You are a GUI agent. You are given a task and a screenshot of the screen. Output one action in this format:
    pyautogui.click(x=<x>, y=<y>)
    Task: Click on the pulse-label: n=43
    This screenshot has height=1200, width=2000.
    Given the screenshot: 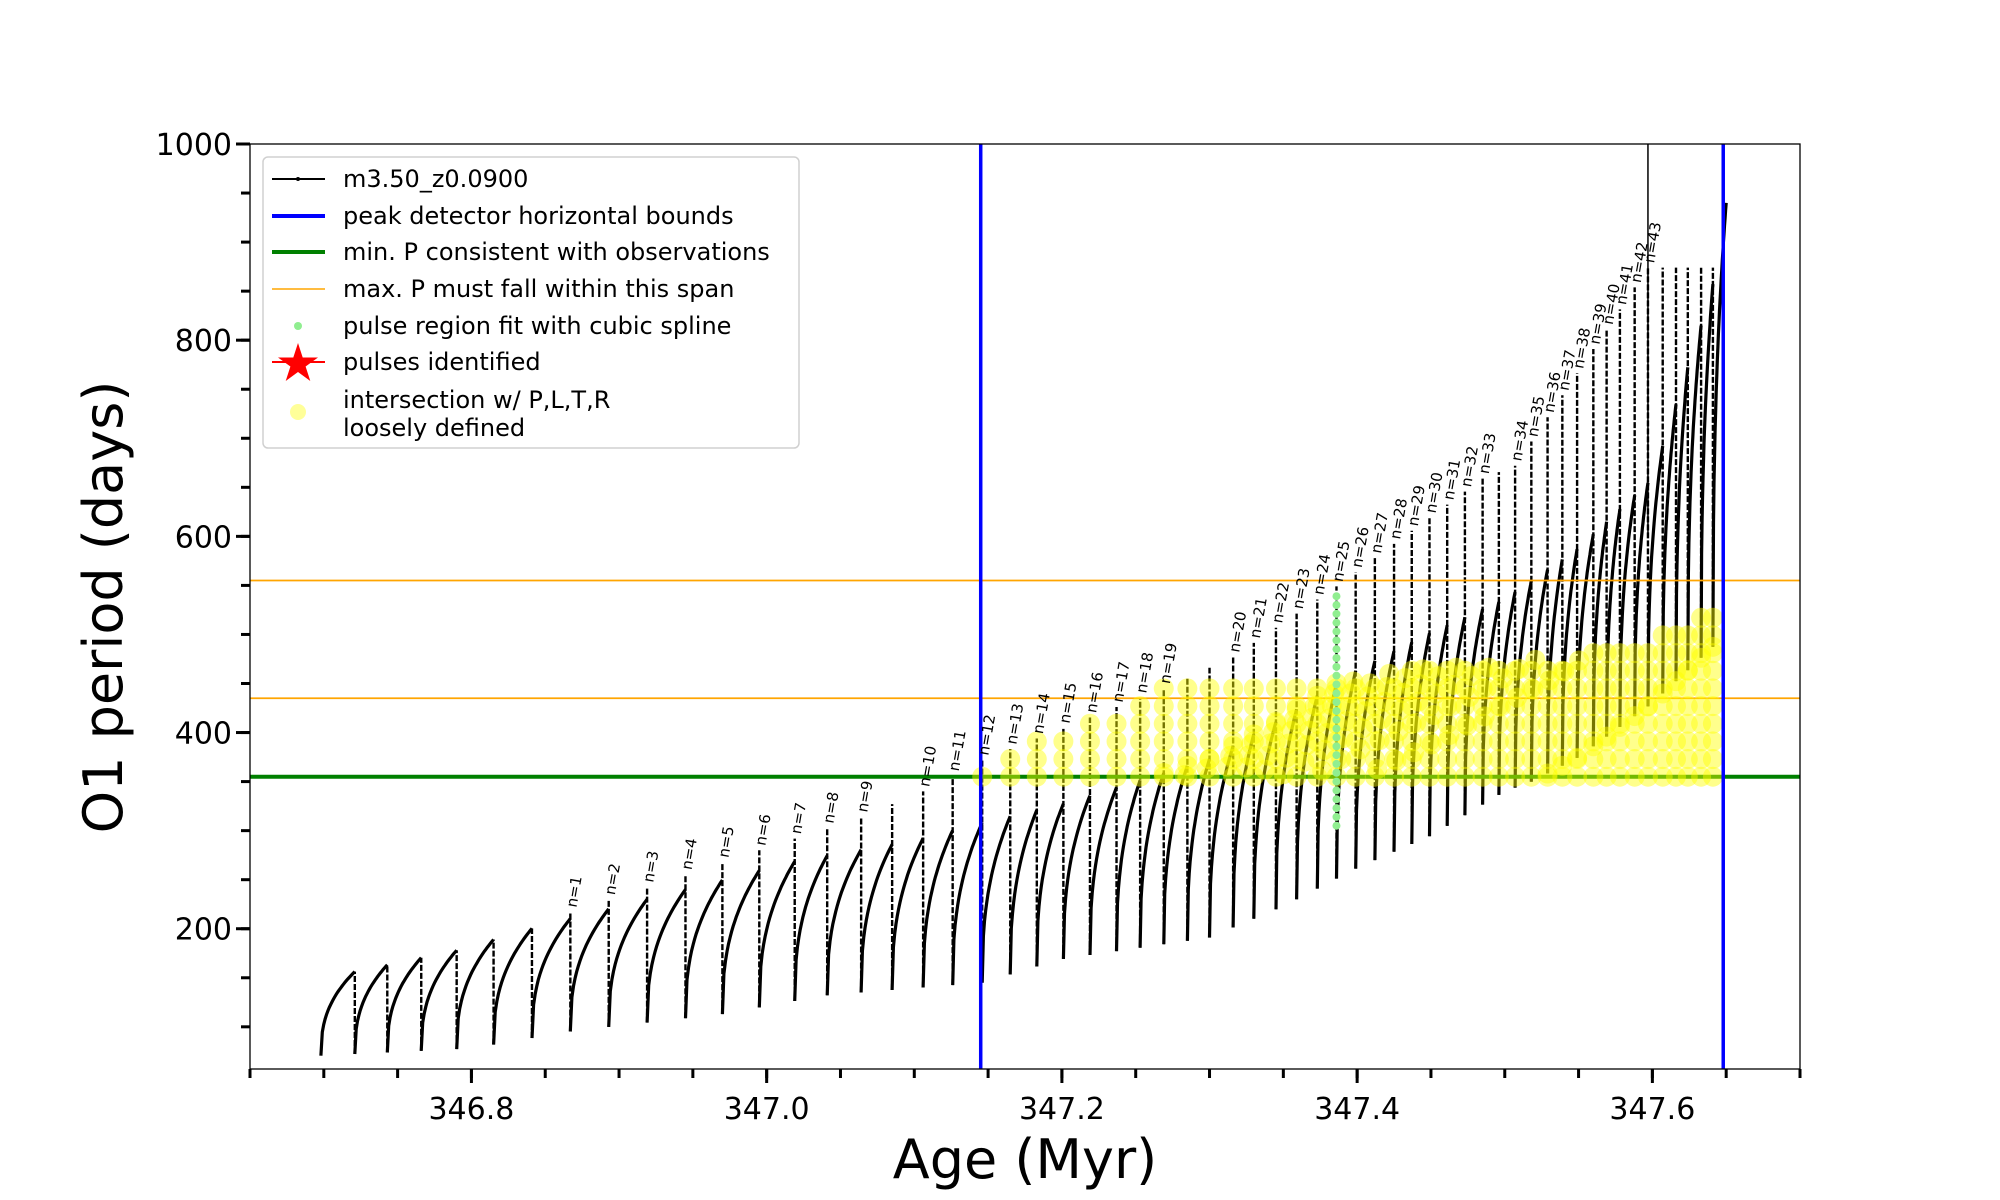 What is the action you would take?
    pyautogui.click(x=1652, y=243)
    